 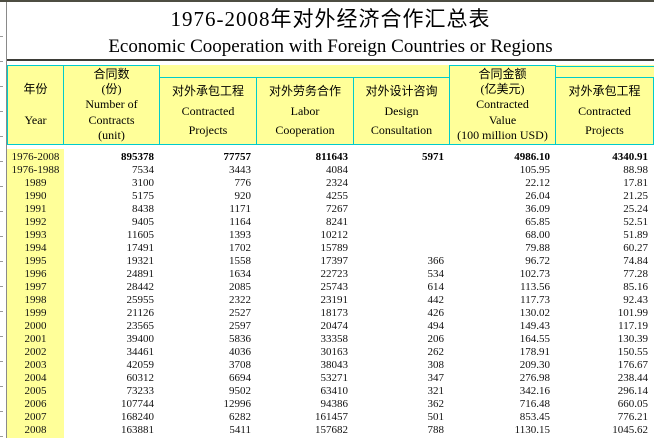 I want to click on cell-contracted-projects: 5836, so click(x=240, y=339).